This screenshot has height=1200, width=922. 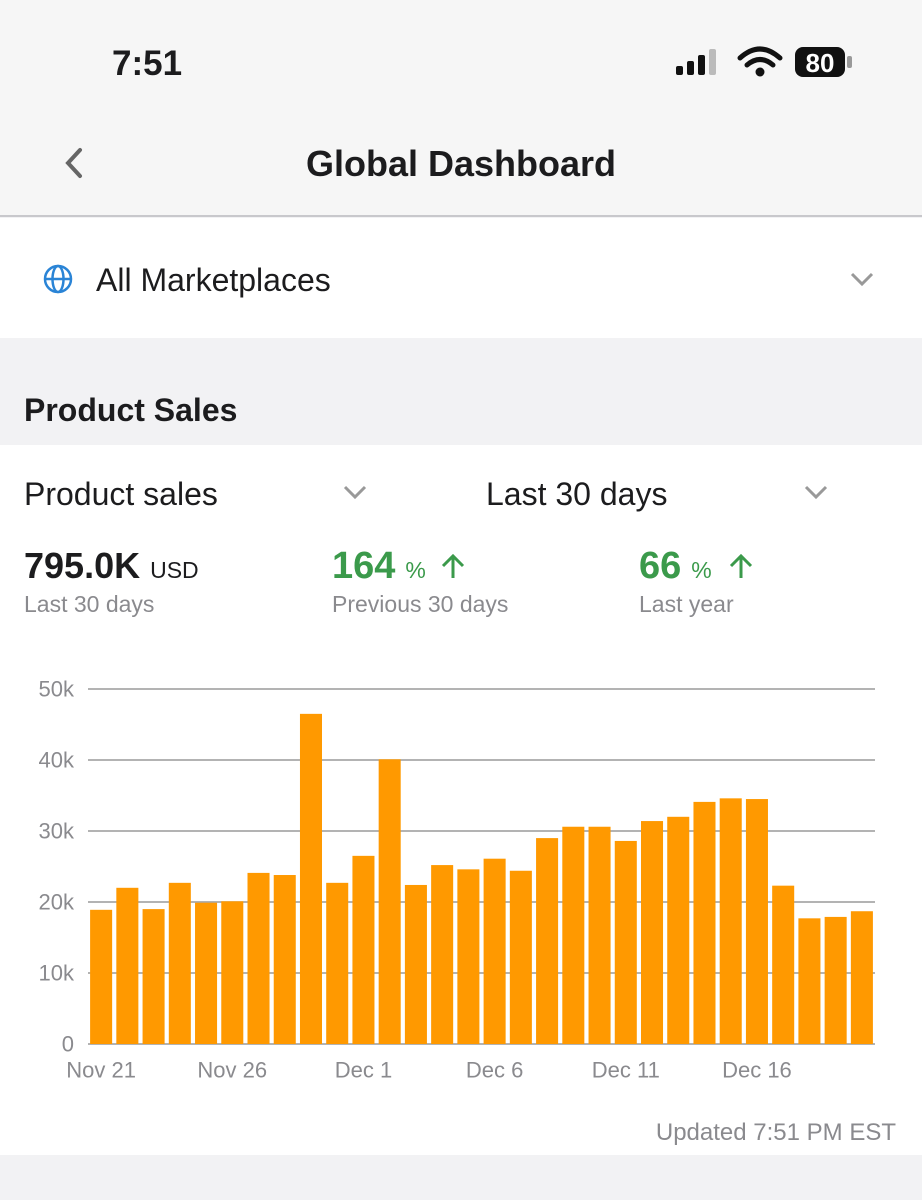 I want to click on stat-unit: USD, so click(x=174, y=570).